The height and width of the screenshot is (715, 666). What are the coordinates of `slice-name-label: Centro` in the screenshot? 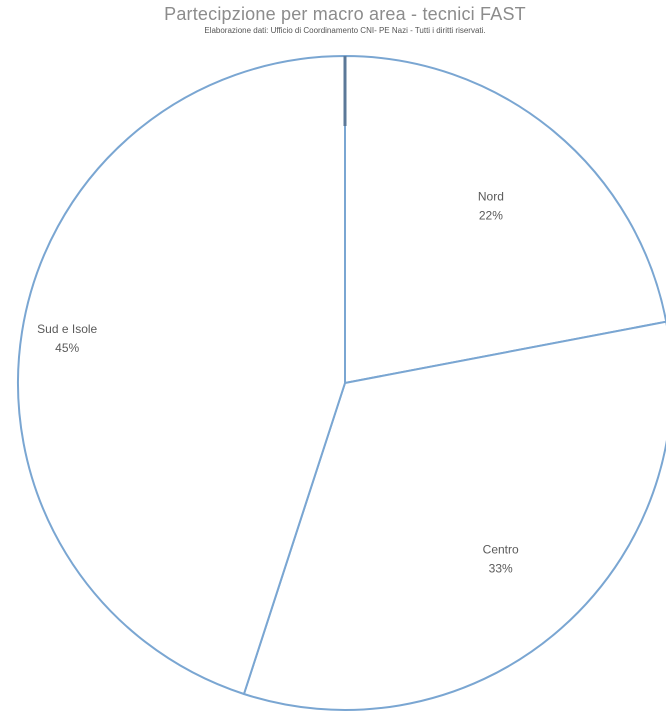 It's located at (501, 550).